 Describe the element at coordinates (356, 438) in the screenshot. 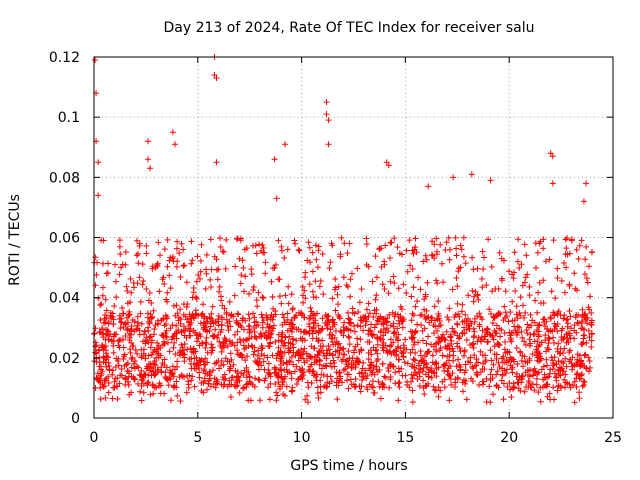

I see `x-tick-labels: 0 5 10 15 20 25` at that location.